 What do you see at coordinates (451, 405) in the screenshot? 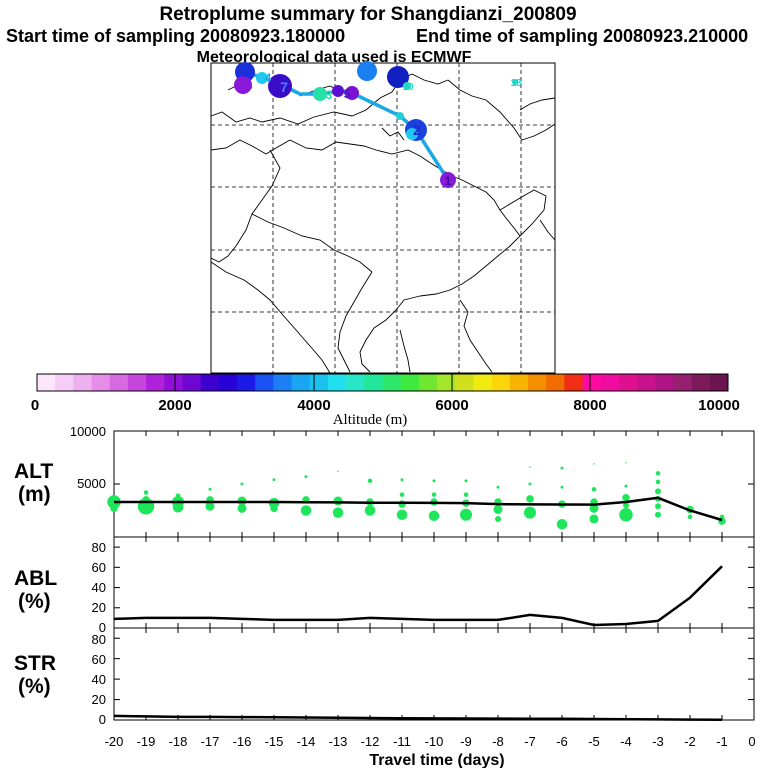
I see `colorbar-tick-6000: 6000` at bounding box center [451, 405].